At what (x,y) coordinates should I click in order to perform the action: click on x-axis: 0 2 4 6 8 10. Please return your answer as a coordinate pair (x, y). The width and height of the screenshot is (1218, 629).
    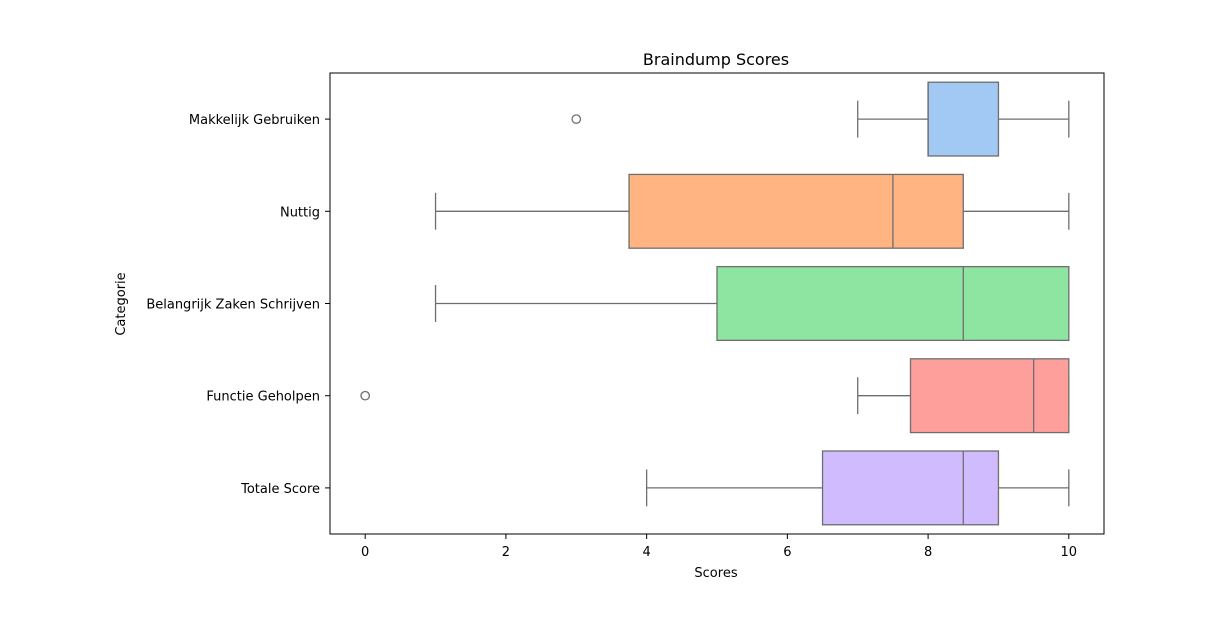
    Looking at the image, I should click on (719, 547).